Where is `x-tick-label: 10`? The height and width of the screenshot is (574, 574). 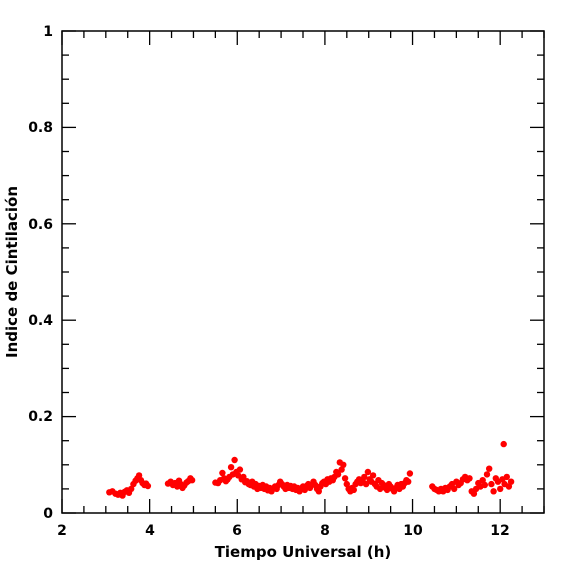
x-tick-label: 10 is located at coordinates (413, 531).